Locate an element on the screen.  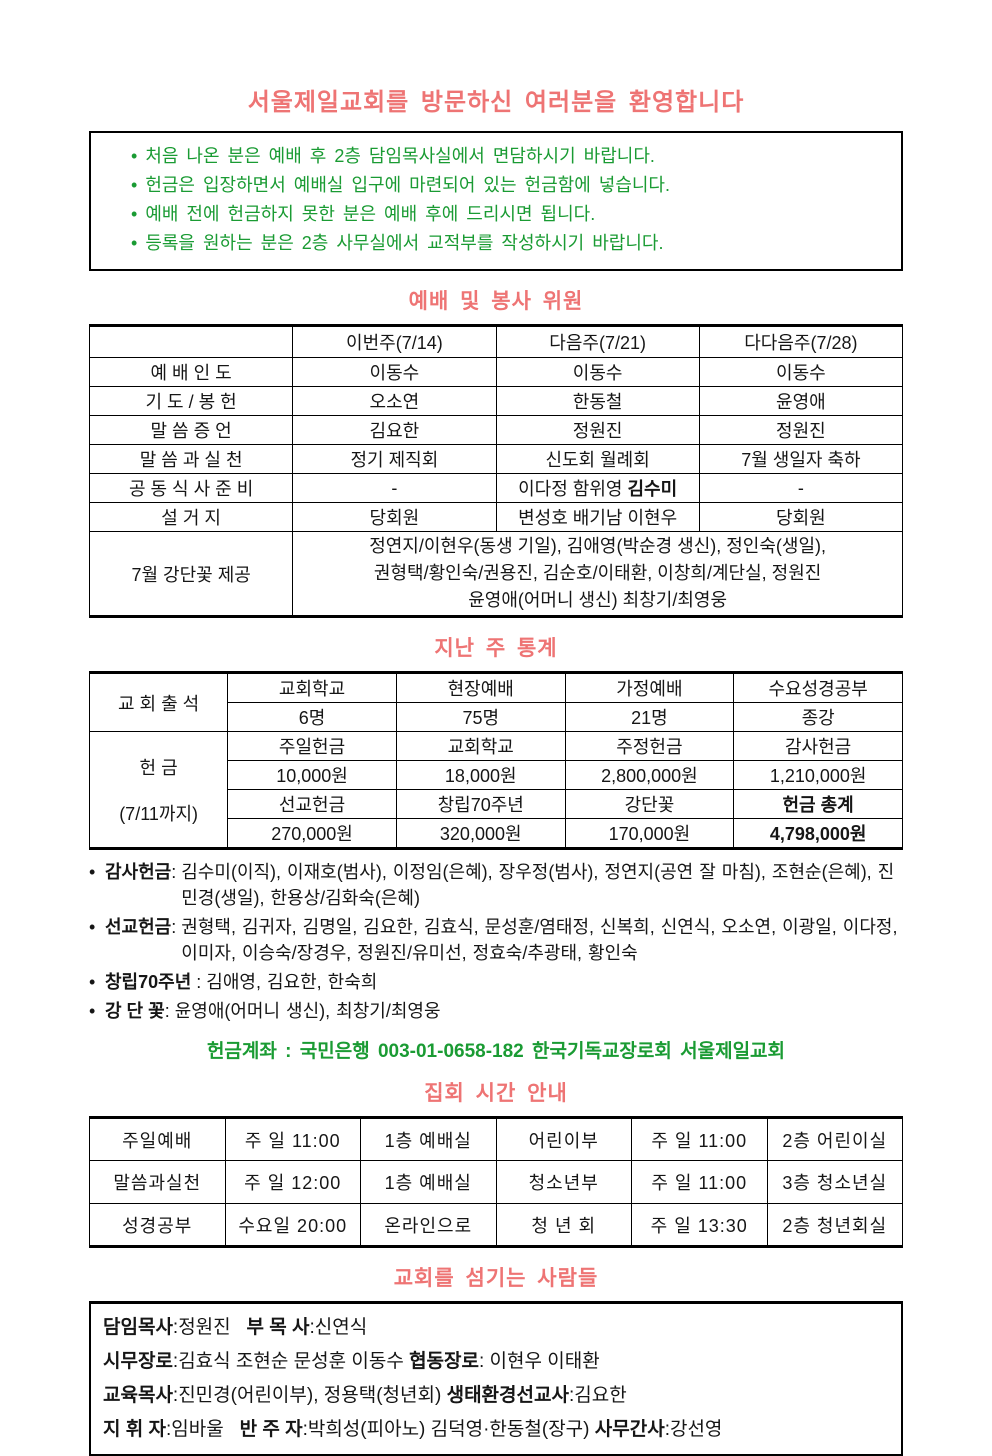
table-row: 기 도 / 봉 헌 오소연 한동철 윤영애 is located at coordinates (496, 401).